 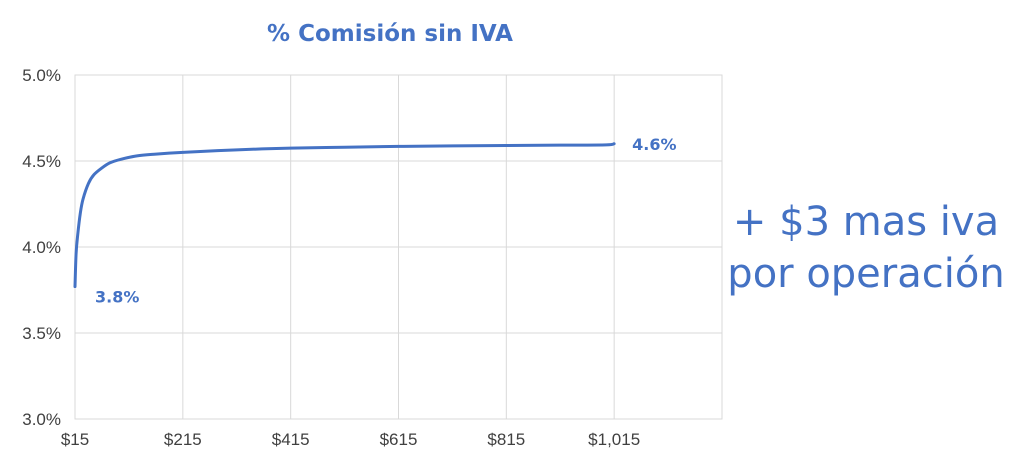 What do you see at coordinates (654, 144) in the screenshot?
I see `data-label-end: 4.6%` at bounding box center [654, 144].